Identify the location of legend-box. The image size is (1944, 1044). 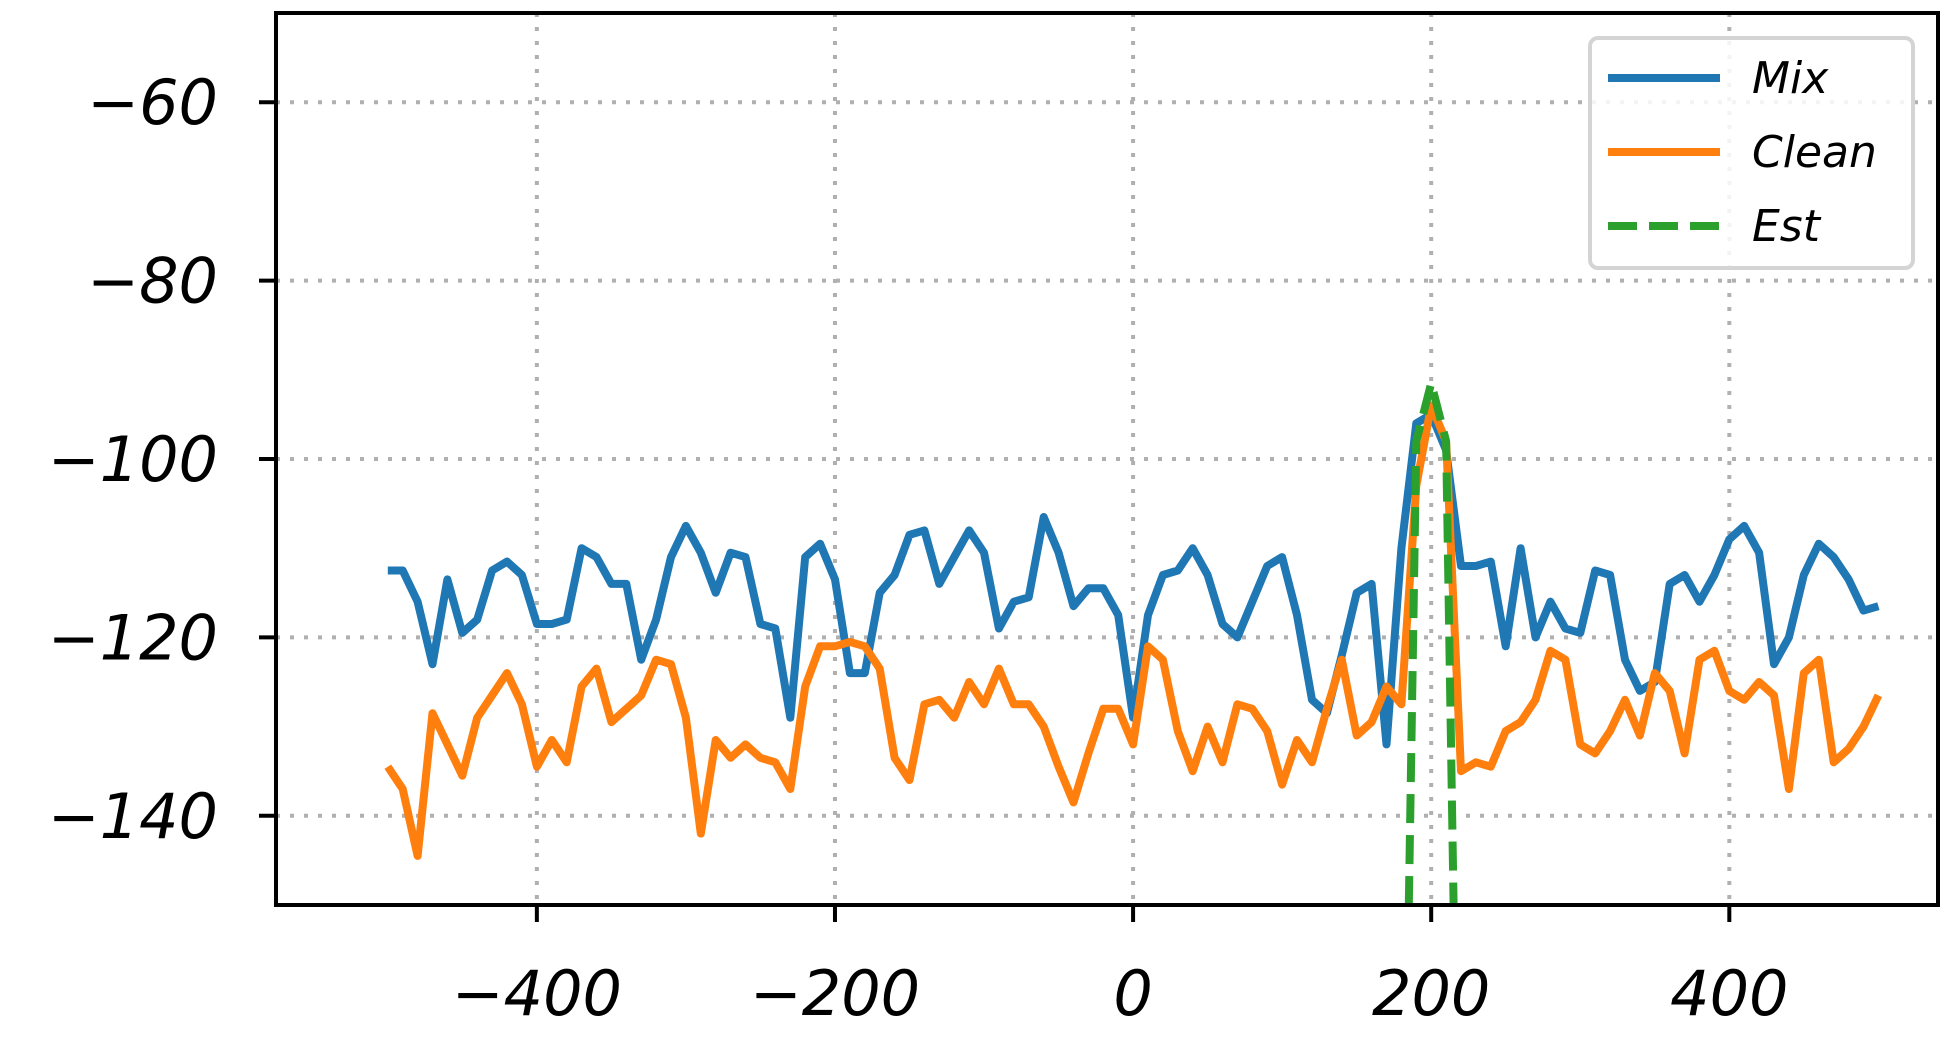
(1751, 153).